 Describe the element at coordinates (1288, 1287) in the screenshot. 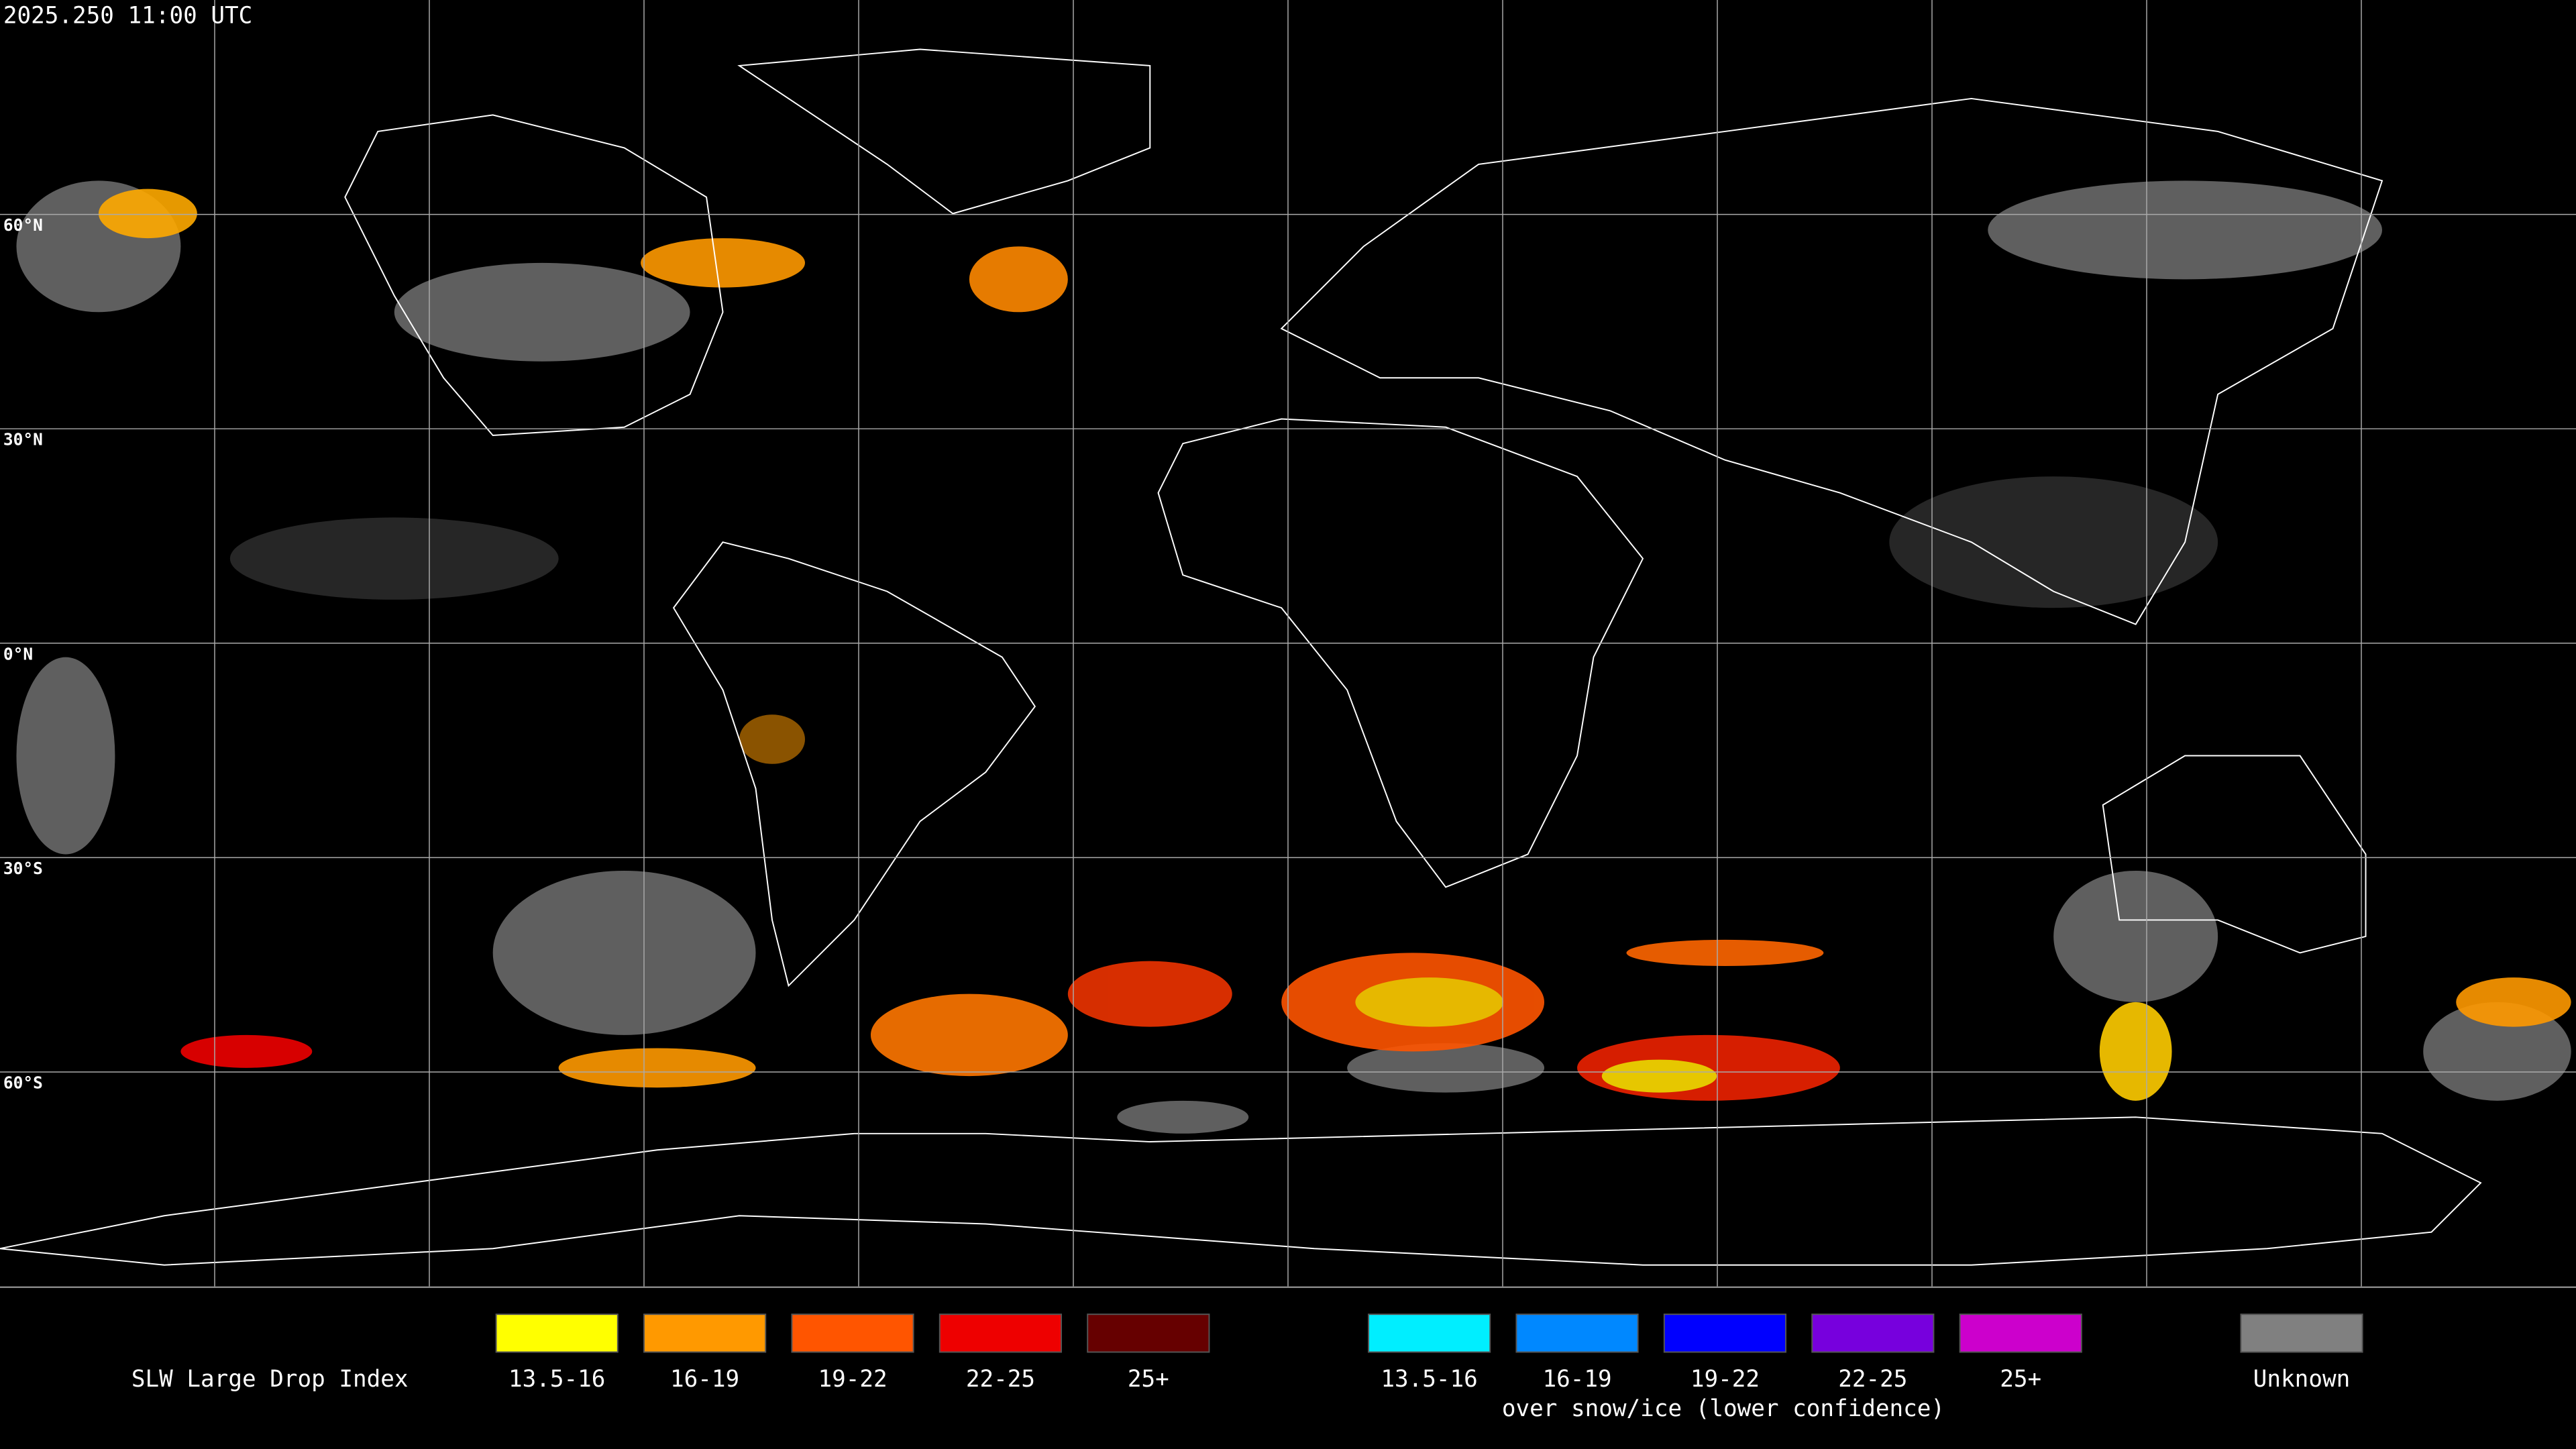

I see `map-border` at that location.